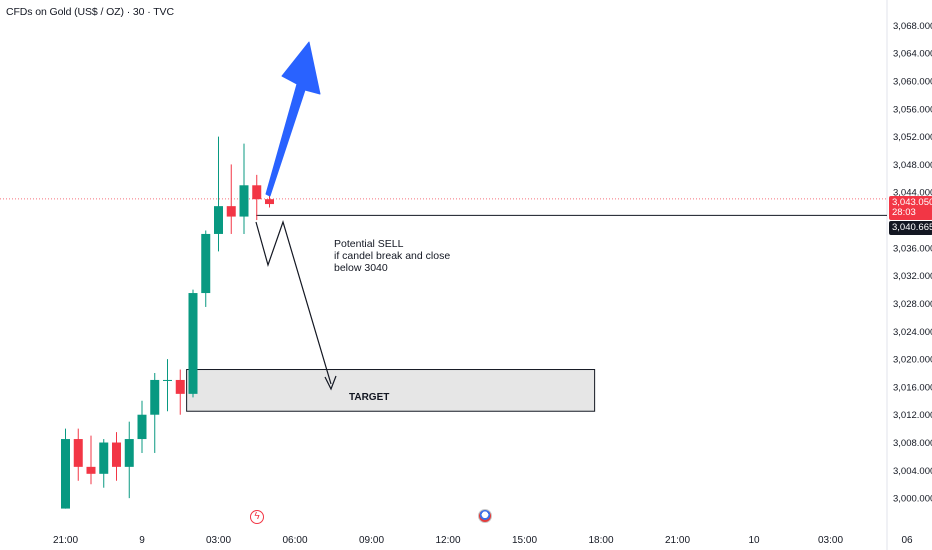  I want to click on y-tick-label: 3,008.000, so click(912, 443).